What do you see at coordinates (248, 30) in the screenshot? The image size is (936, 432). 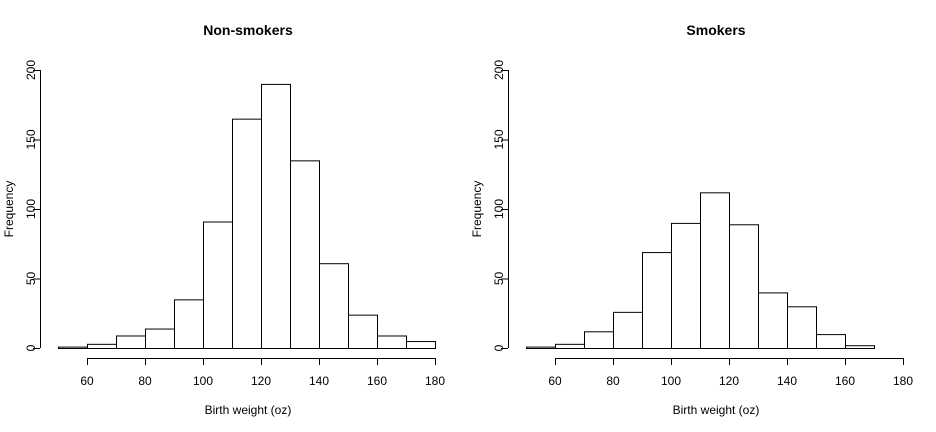 I see `chart-title: Non-smokers` at bounding box center [248, 30].